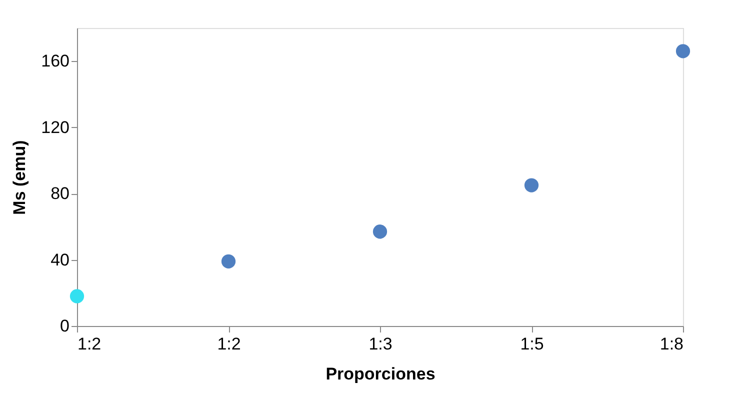 The image size is (740, 419). What do you see at coordinates (532, 344) in the screenshot?
I see `x-tick-label: 1:5` at bounding box center [532, 344].